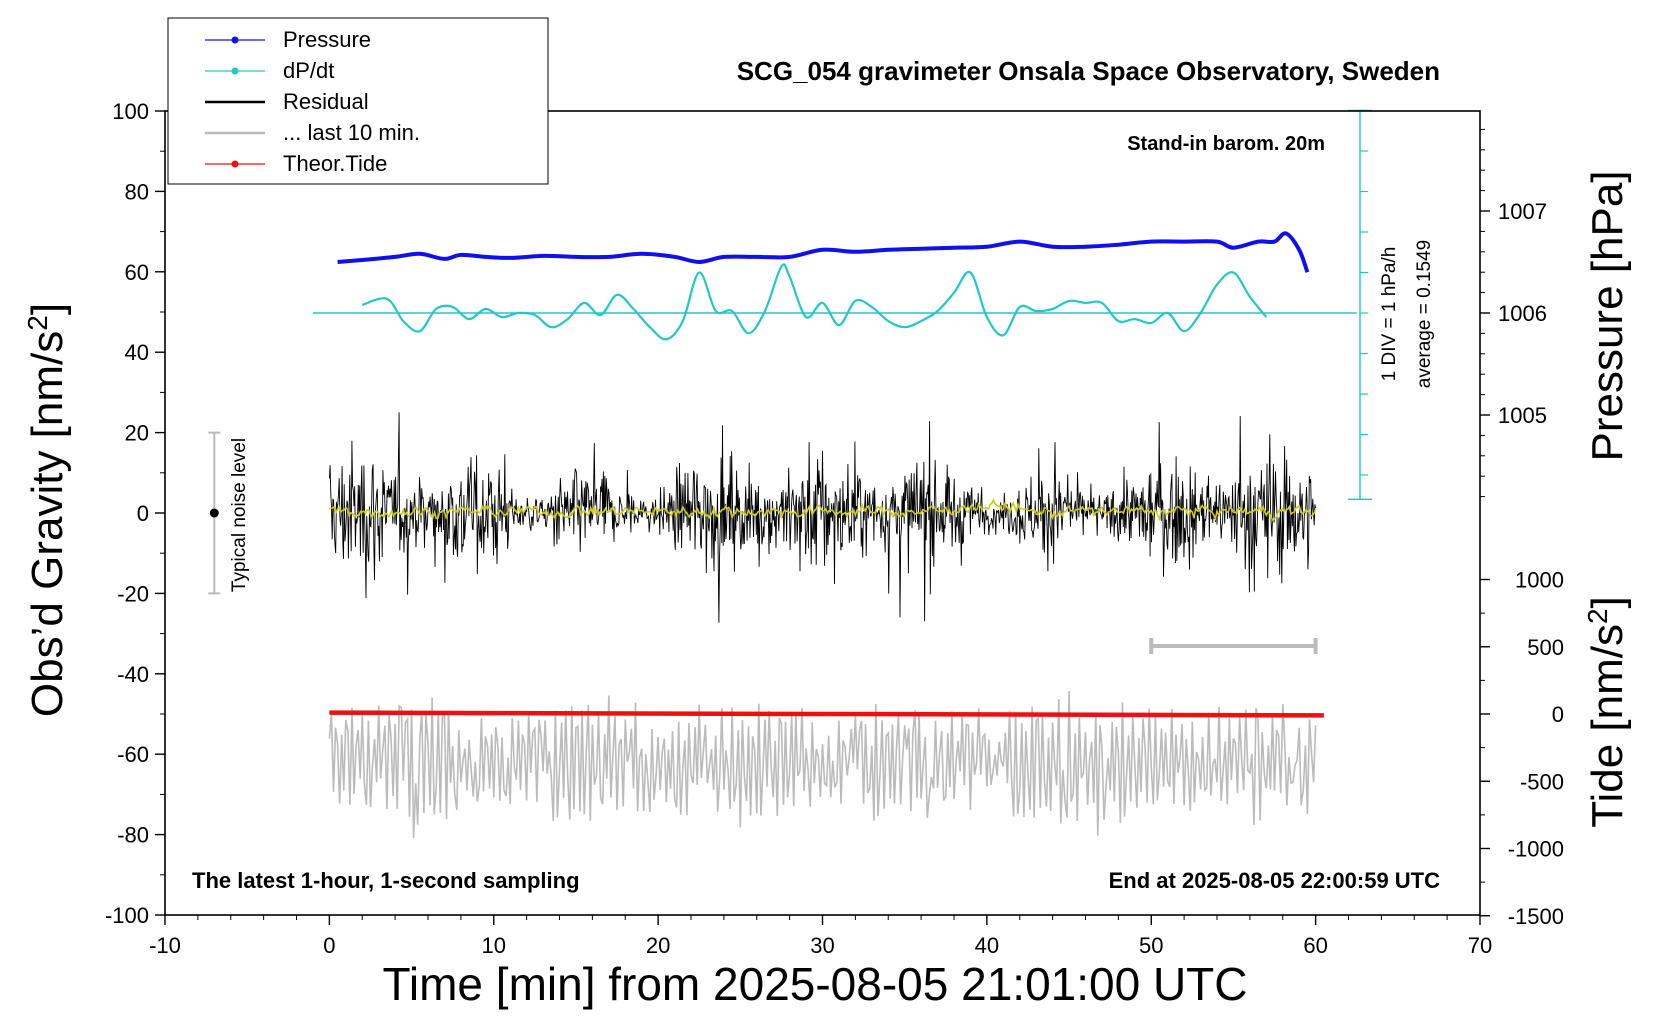  Describe the element at coordinates (143, 513) in the screenshot. I see `y-tick-label: 0` at that location.